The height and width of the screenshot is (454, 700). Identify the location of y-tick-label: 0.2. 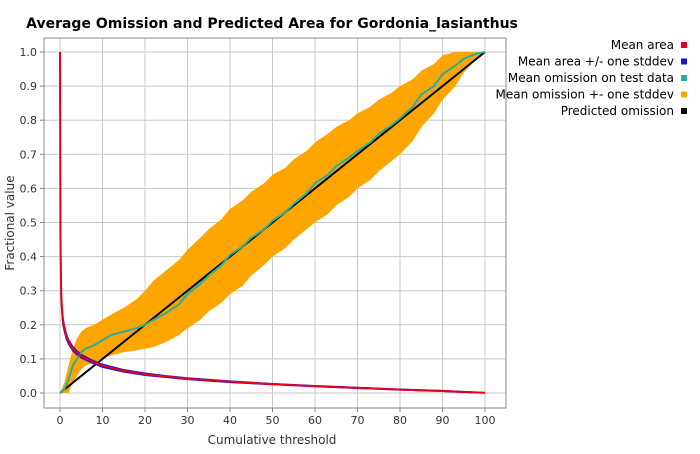
(29, 325).